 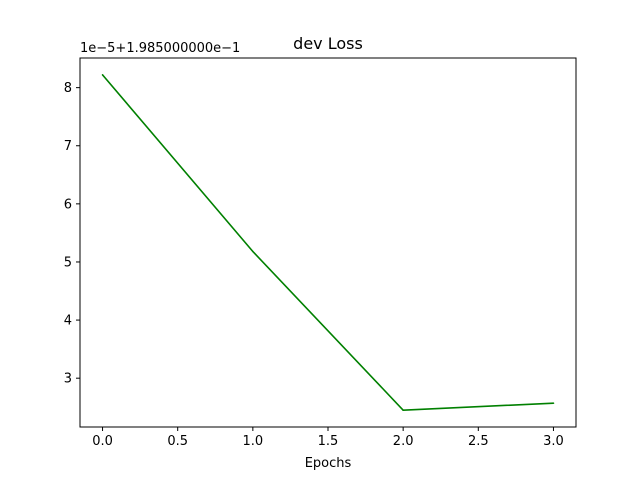 I want to click on x-tick-label: 3.0, so click(x=553, y=441).